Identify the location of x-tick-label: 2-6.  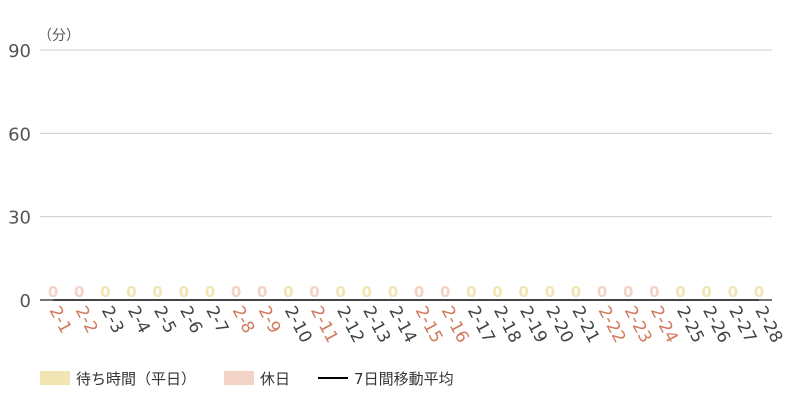
(190, 320).